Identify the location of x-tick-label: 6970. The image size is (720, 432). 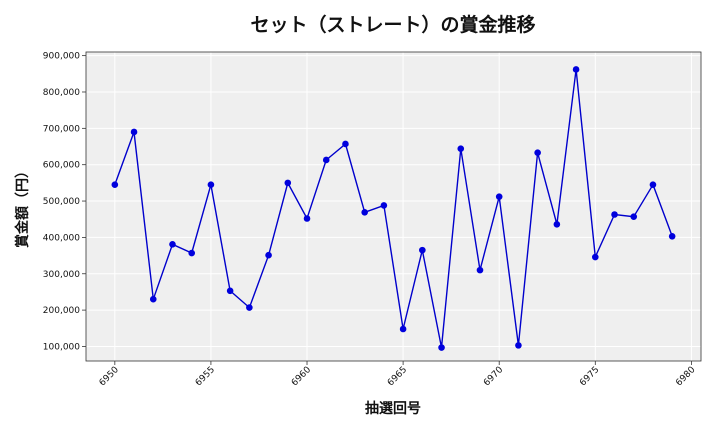
(493, 376).